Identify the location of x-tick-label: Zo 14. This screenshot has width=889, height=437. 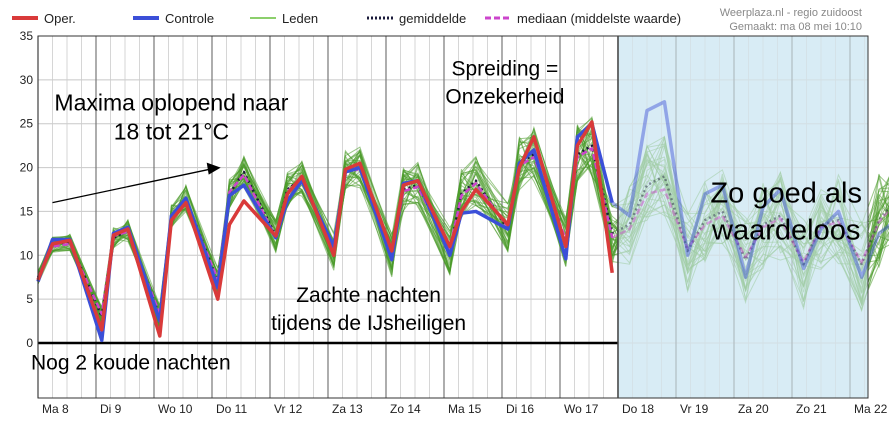
(405, 409).